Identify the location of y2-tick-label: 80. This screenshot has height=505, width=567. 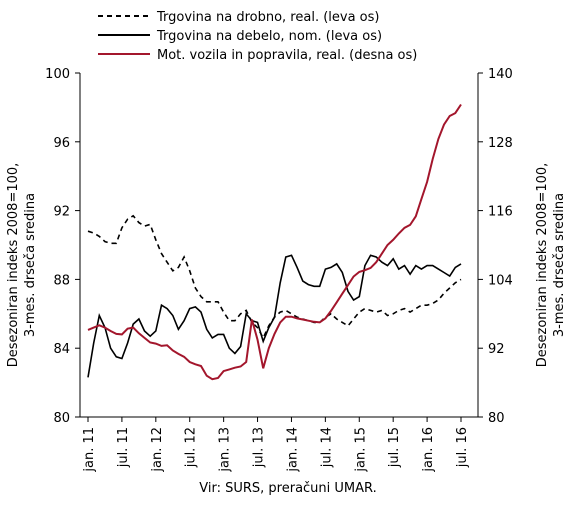
(496, 418).